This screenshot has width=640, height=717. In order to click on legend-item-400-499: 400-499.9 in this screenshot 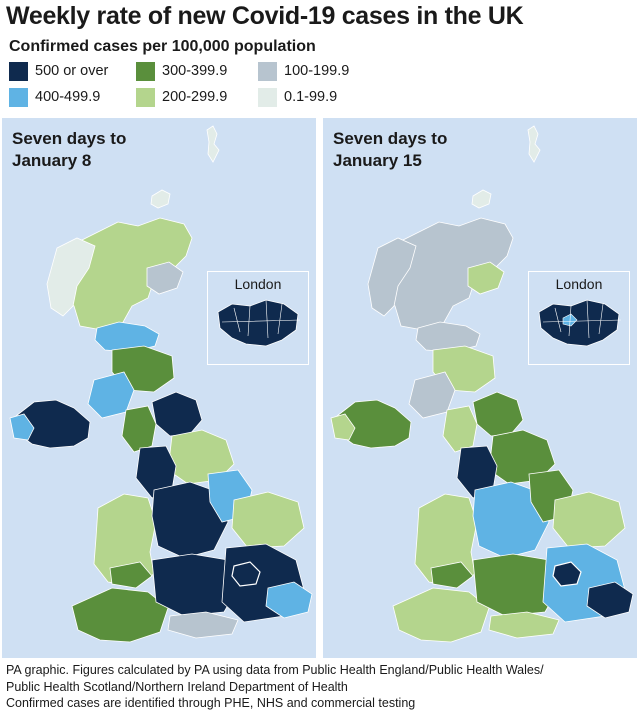, I will do `click(54, 97)`.